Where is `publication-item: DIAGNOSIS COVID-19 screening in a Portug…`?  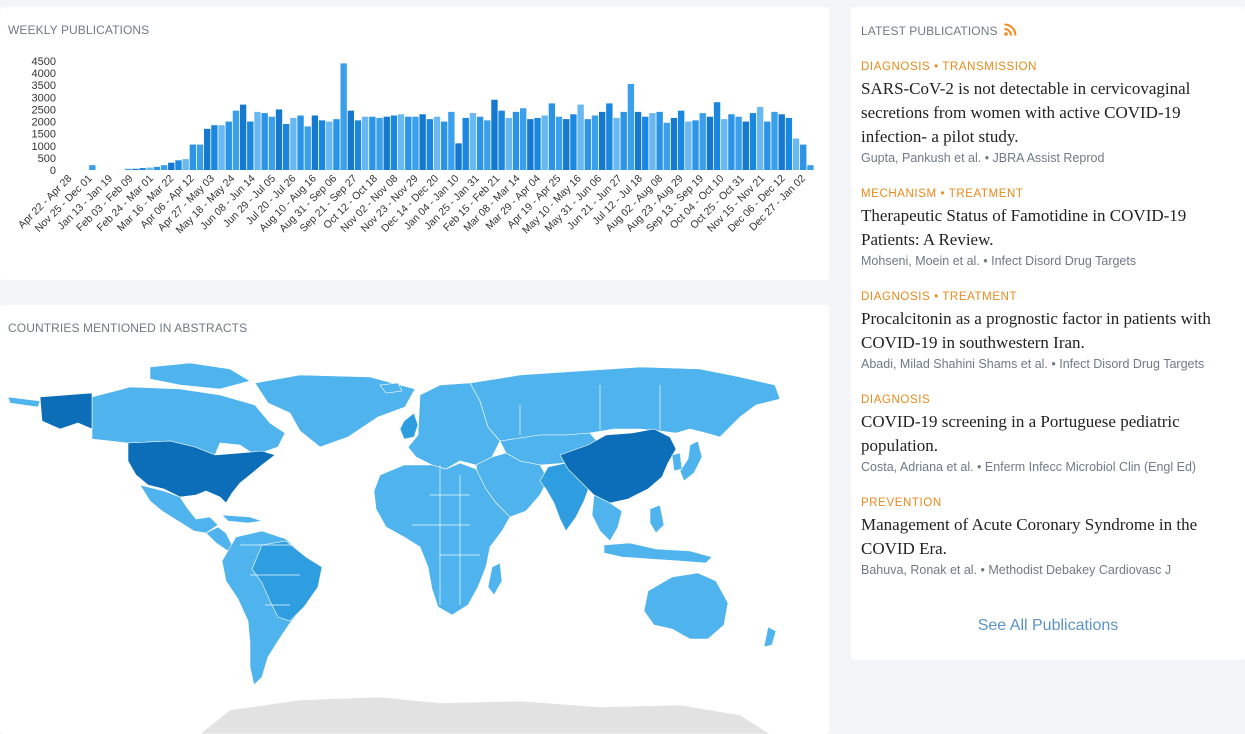 publication-item: DIAGNOSIS COVID-19 screening in a Portug… is located at coordinates (1051, 434).